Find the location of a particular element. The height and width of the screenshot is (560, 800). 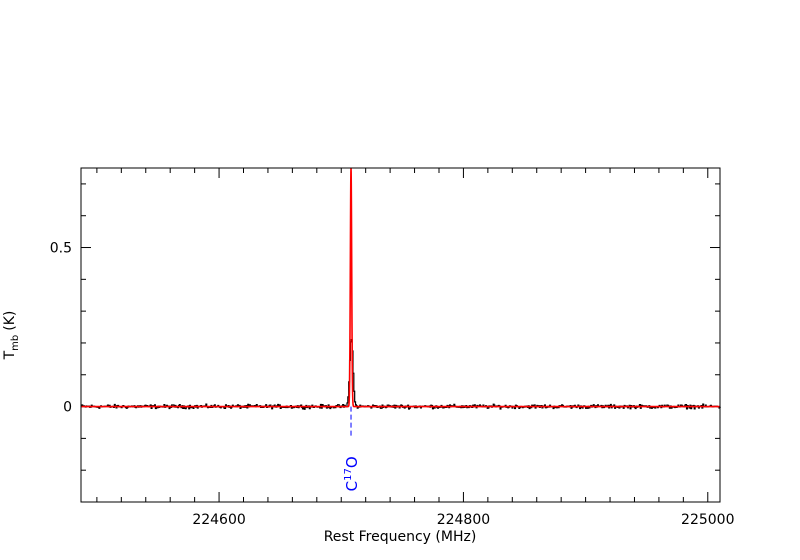

y-axis-label-main: T is located at coordinates (10, 355).